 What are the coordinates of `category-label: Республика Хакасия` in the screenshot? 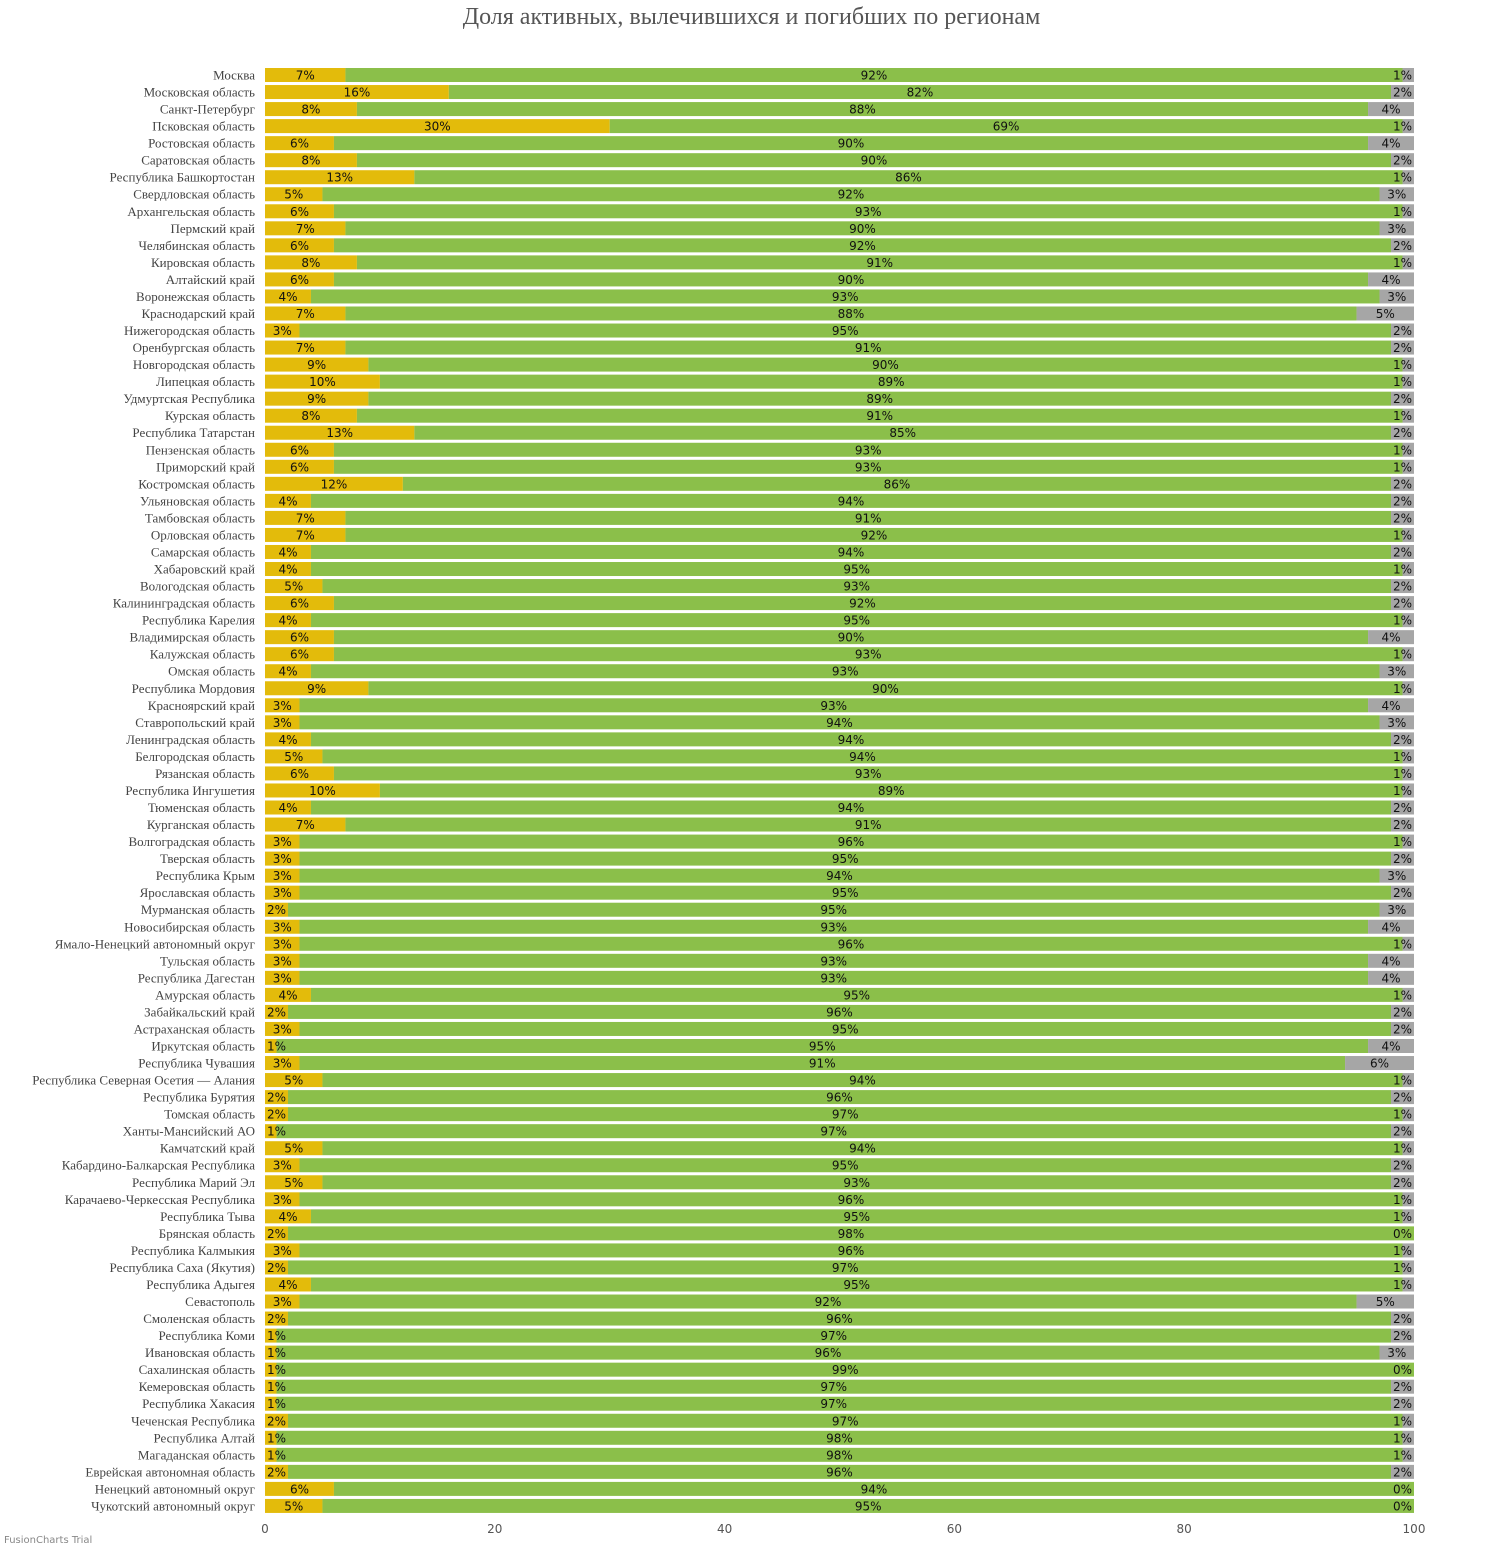 It's located at (198, 1403).